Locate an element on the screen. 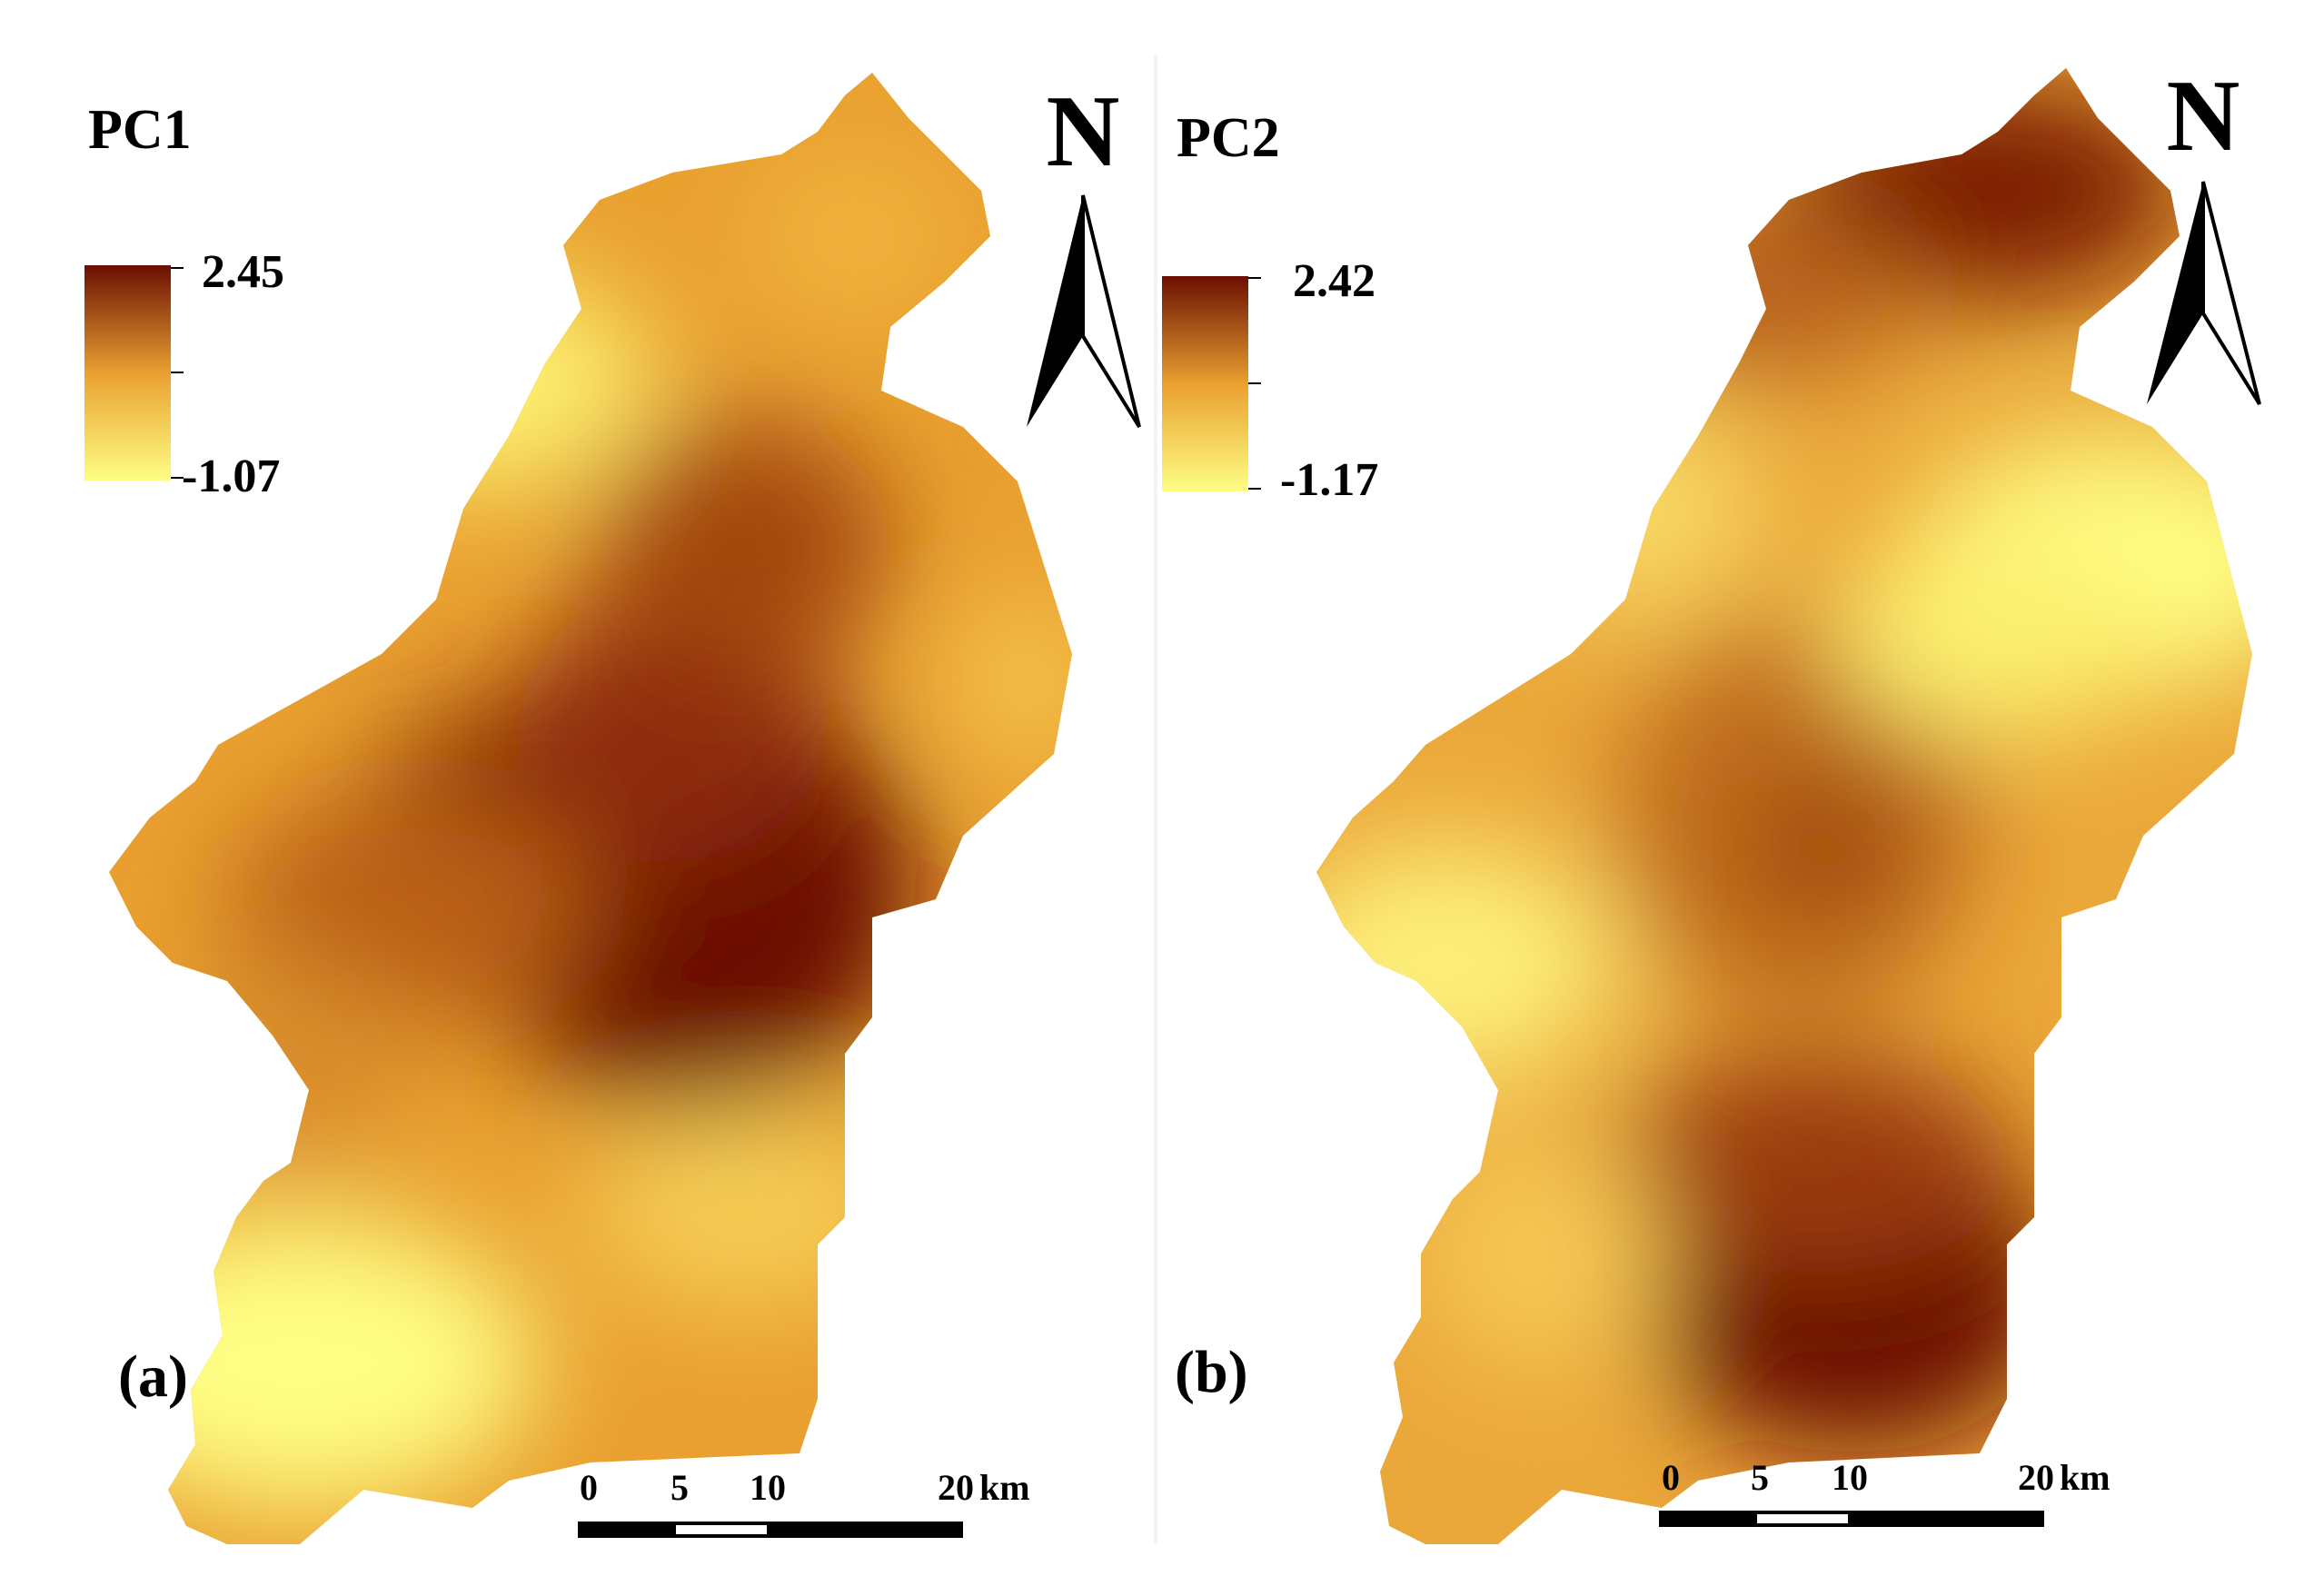 The width and height of the screenshot is (2324, 1586). legend-max-label: 2.45 is located at coordinates (243, 272).